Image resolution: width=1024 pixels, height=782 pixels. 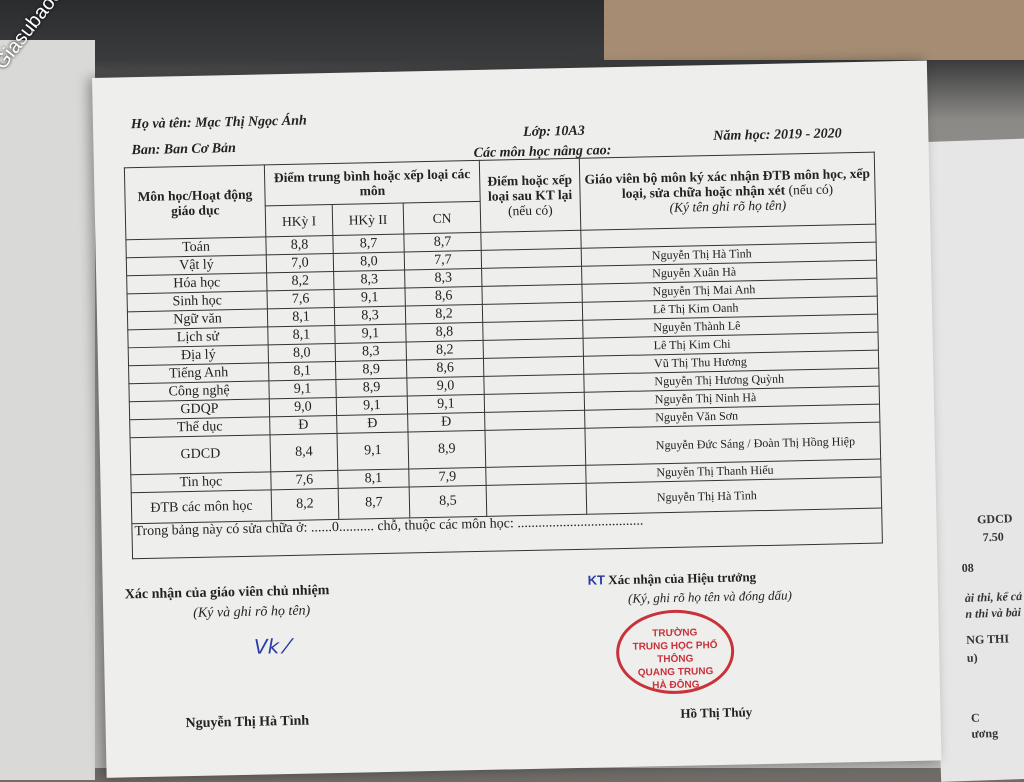 What do you see at coordinates (445, 386) in the screenshot?
I see `cell-cn: 9,0` at bounding box center [445, 386].